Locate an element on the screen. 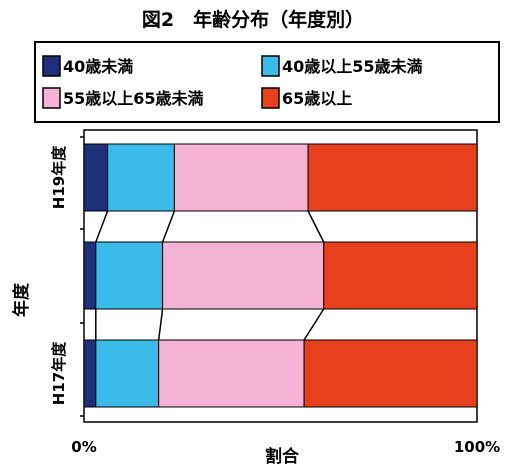  y-axis-title: 年度 is located at coordinates (21, 299).